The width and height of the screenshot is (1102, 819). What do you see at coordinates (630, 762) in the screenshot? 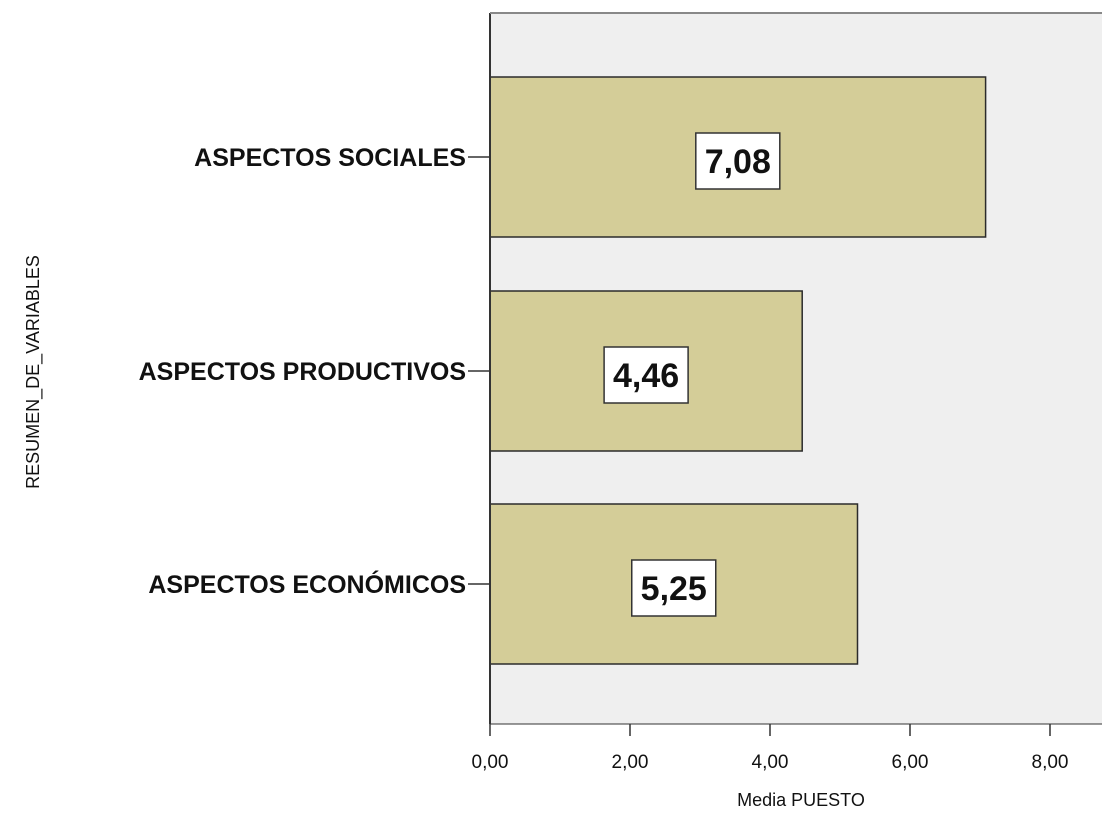
I see `x-tick-label: 2,00` at bounding box center [630, 762].